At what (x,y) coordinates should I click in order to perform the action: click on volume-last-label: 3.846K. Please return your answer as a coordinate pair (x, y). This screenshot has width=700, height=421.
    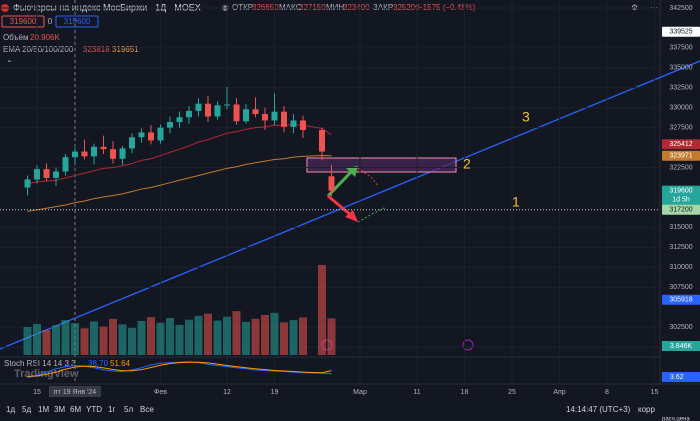
    Looking at the image, I should click on (681, 346).